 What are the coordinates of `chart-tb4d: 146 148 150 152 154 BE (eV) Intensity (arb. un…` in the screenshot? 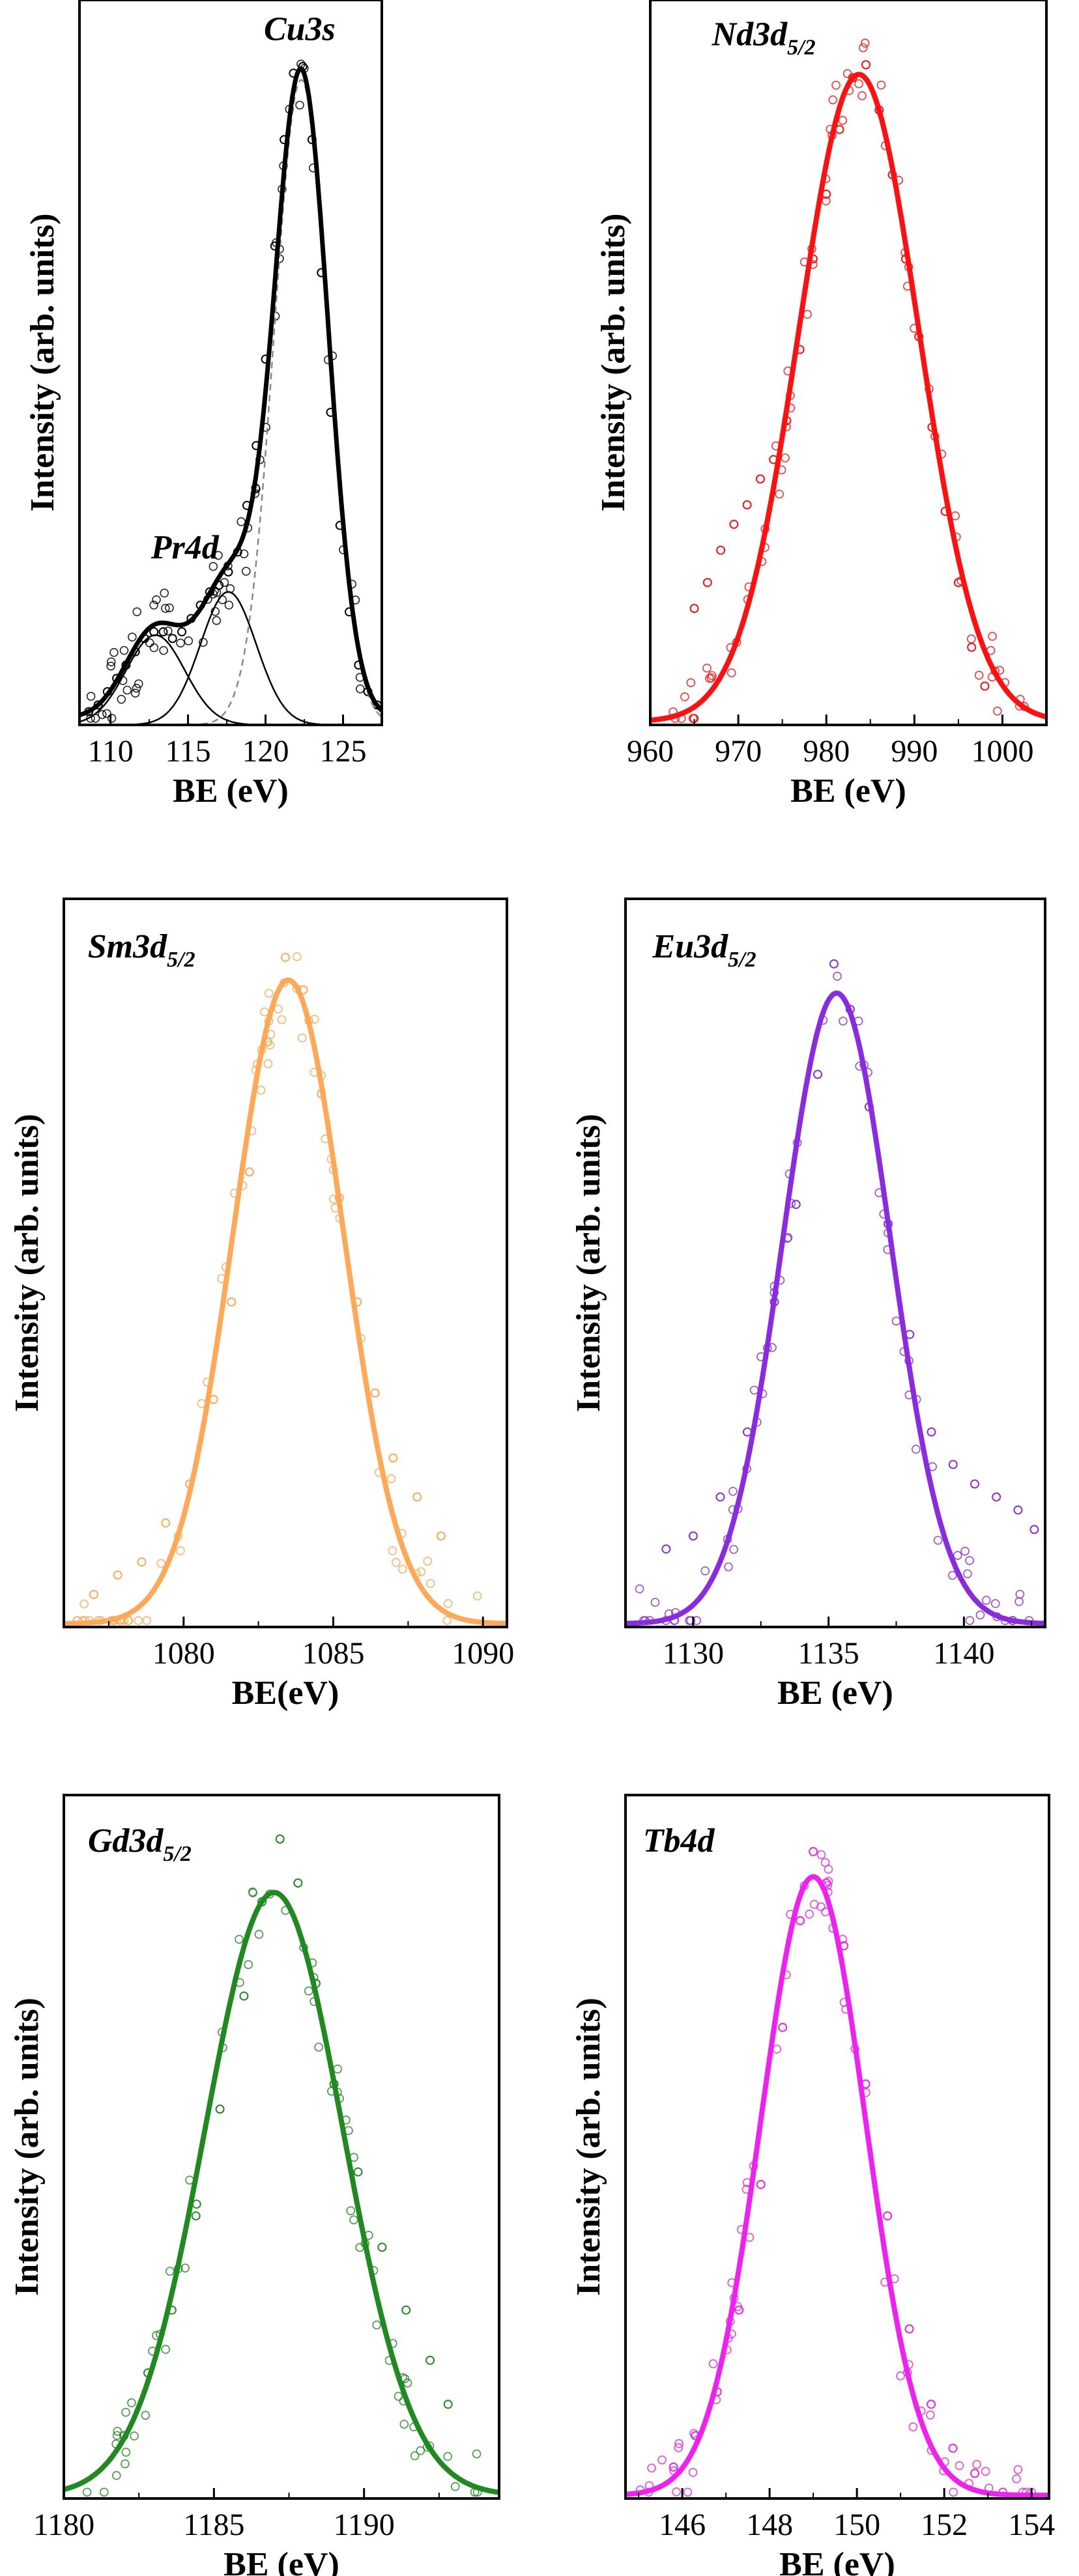 It's located at (812, 2185).